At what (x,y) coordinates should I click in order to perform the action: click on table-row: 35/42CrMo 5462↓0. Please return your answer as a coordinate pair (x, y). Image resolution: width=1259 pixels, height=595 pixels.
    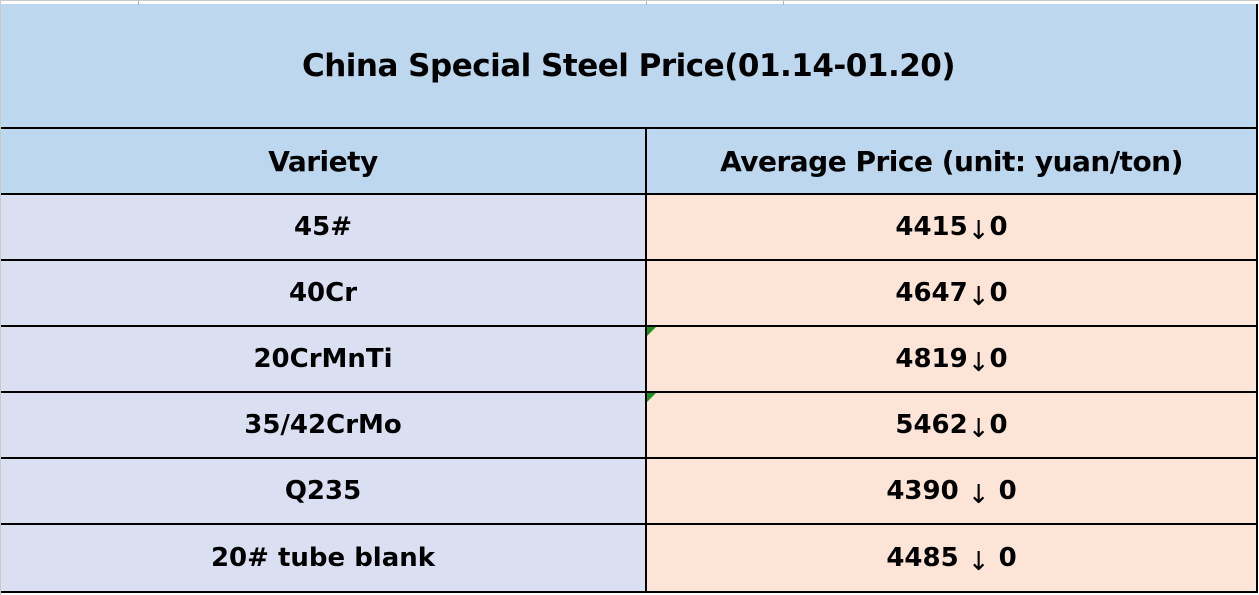
    Looking at the image, I should click on (629, 425).